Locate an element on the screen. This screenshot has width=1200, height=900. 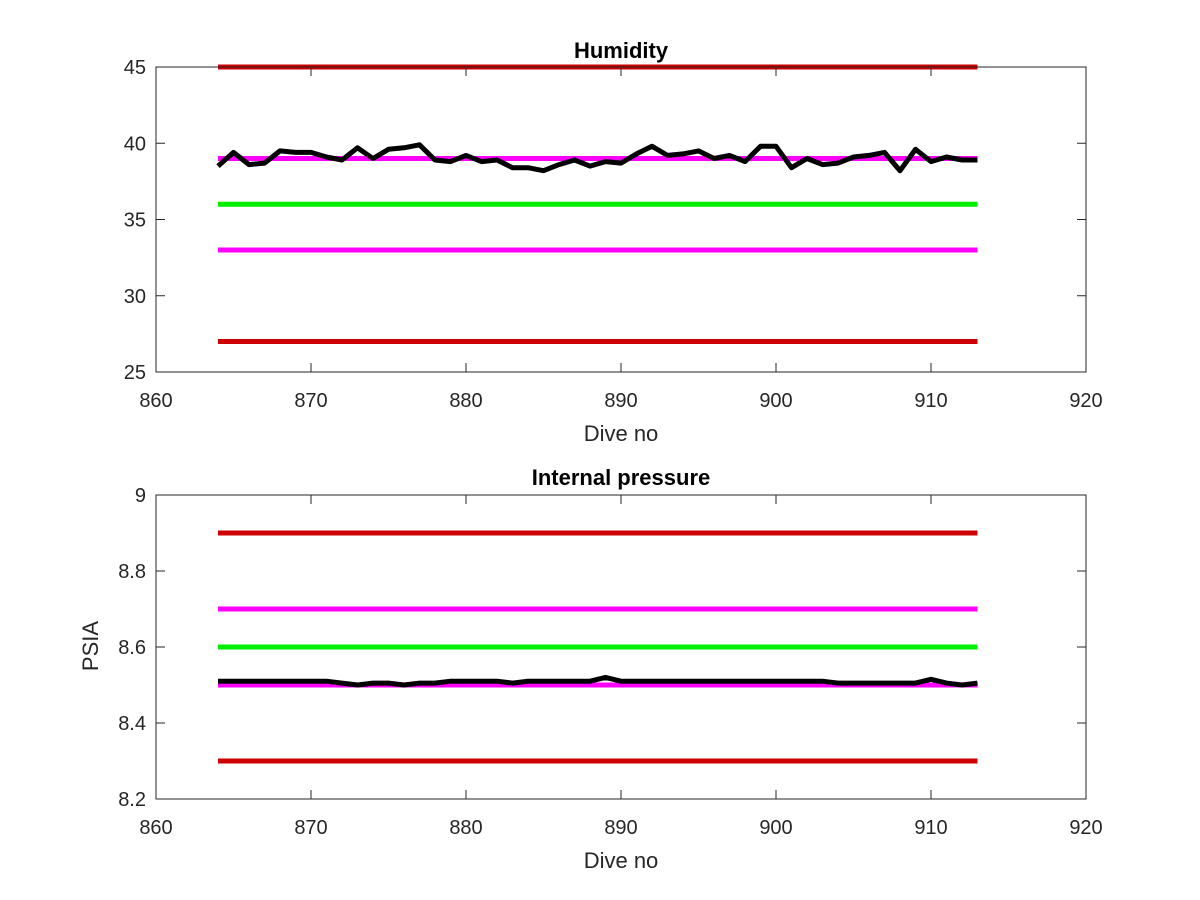
y-tick-label: 30 is located at coordinates (135, 297).